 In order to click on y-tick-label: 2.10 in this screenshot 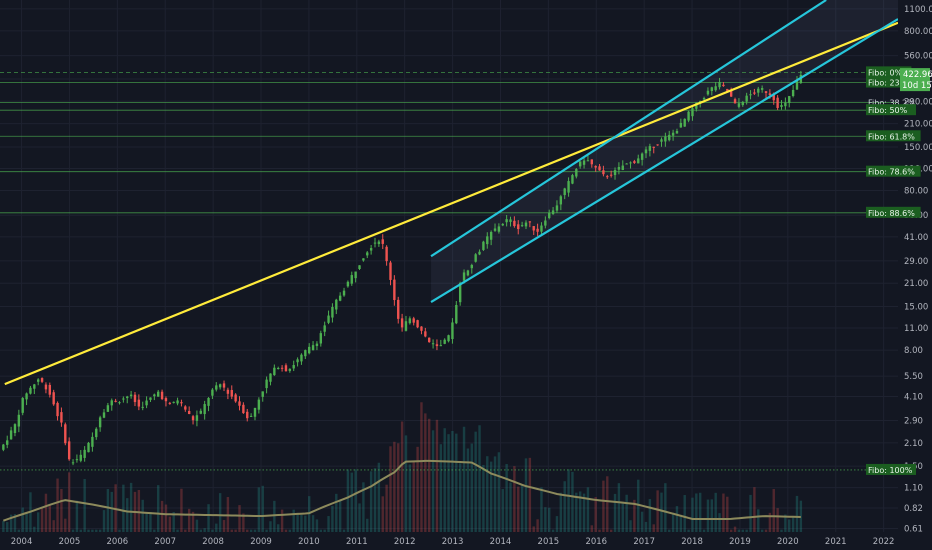, I will do `click(913, 444)`.